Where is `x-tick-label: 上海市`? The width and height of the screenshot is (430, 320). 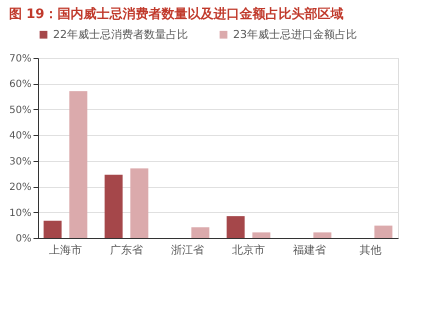
x-tick-label: 上海市 is located at coordinates (65, 250).